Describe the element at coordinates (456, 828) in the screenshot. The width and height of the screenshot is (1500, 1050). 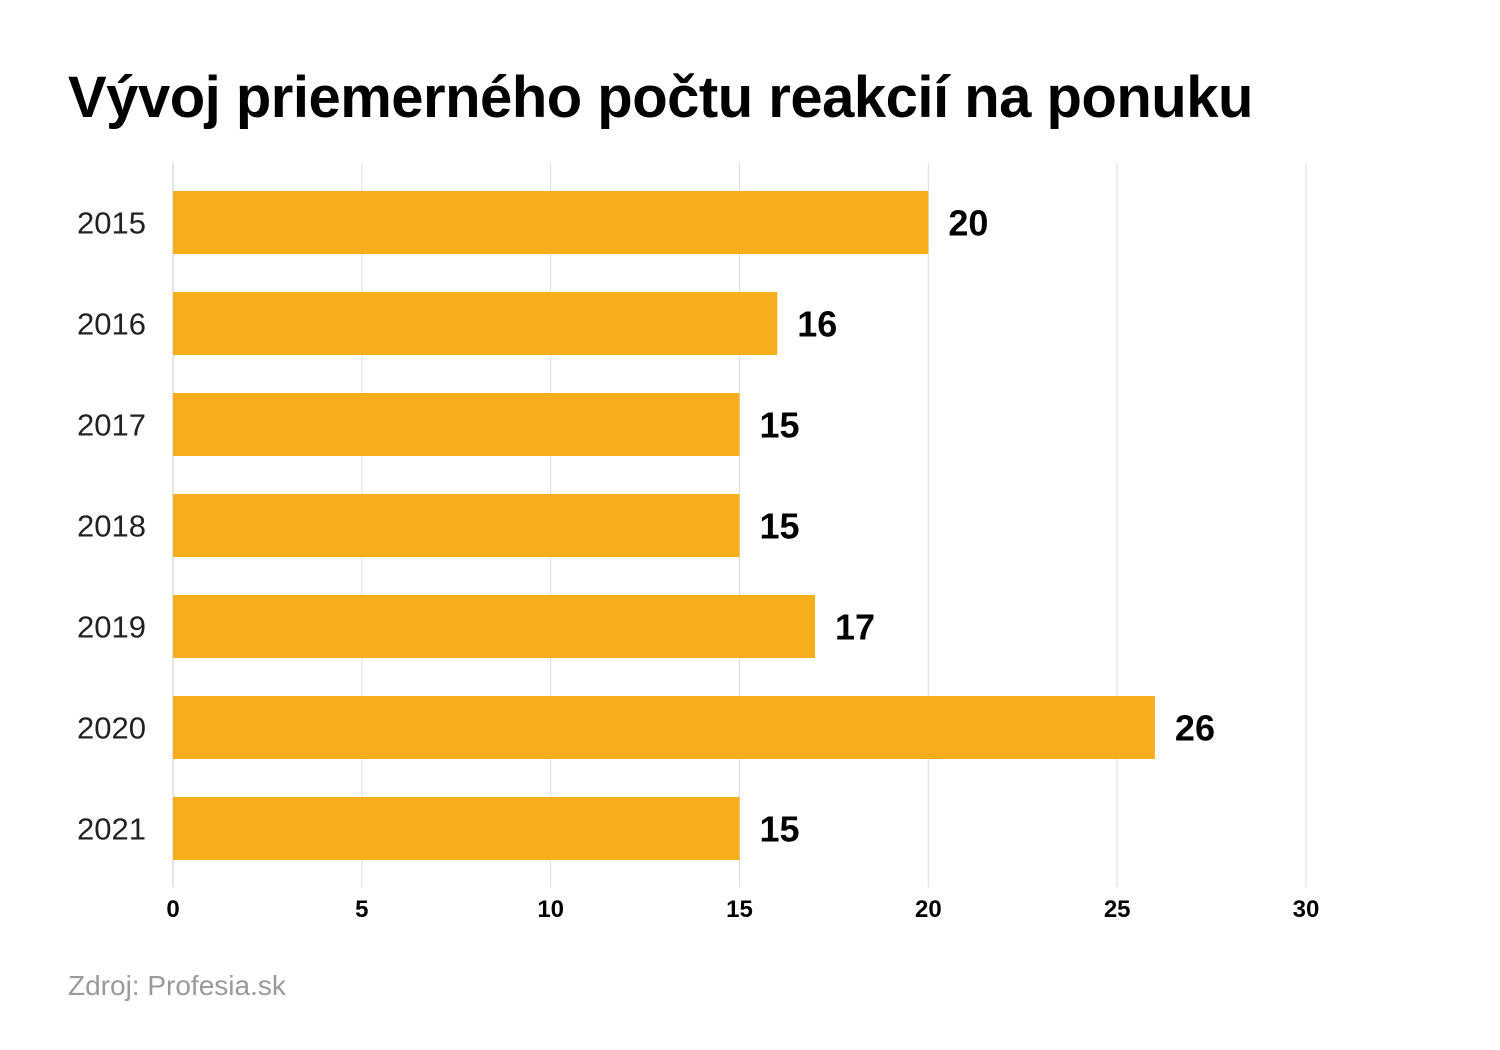
I see `bar-2021` at that location.